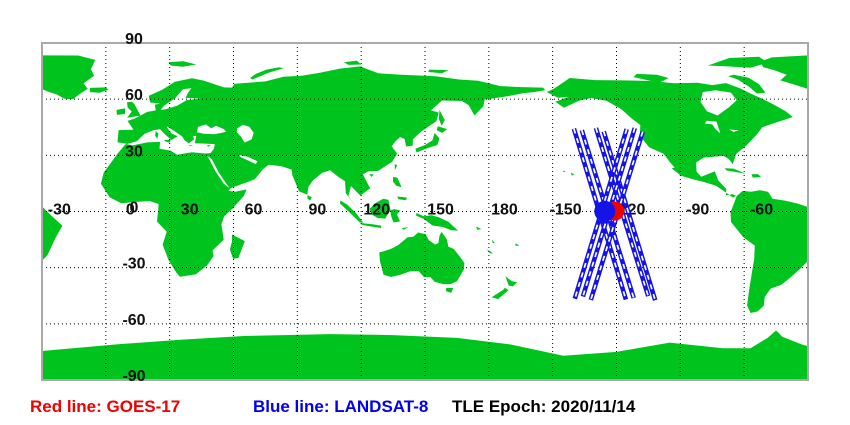  Describe the element at coordinates (511, 281) in the screenshot. I see `new-zealand-north` at that location.